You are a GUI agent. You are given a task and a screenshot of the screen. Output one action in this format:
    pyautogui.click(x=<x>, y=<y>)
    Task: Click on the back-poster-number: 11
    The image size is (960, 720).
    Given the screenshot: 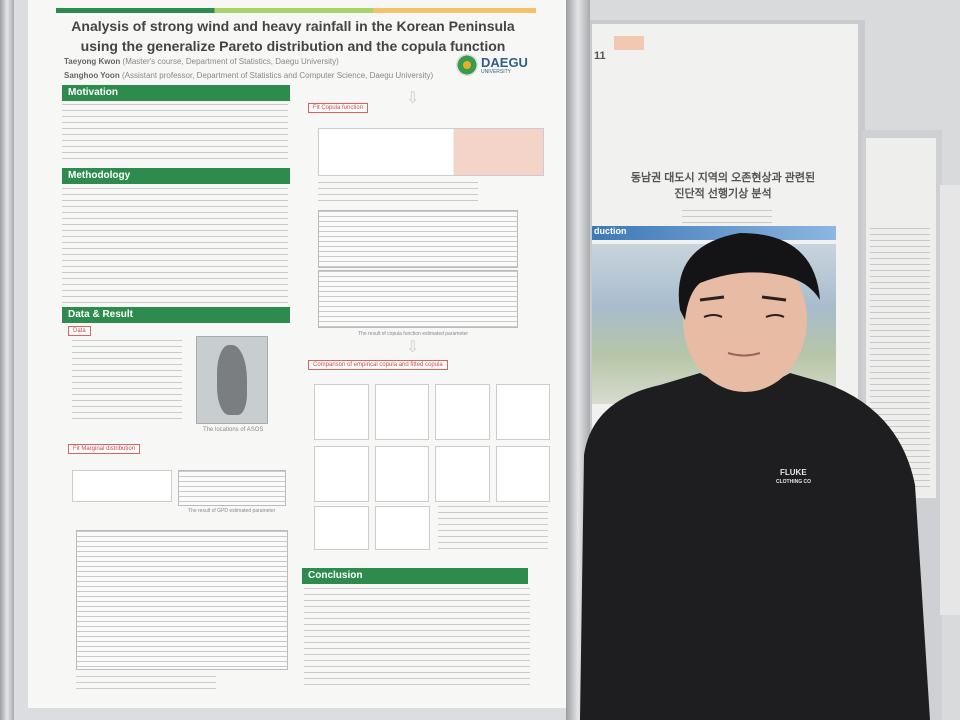 What is the action you would take?
    pyautogui.click(x=600, y=56)
    